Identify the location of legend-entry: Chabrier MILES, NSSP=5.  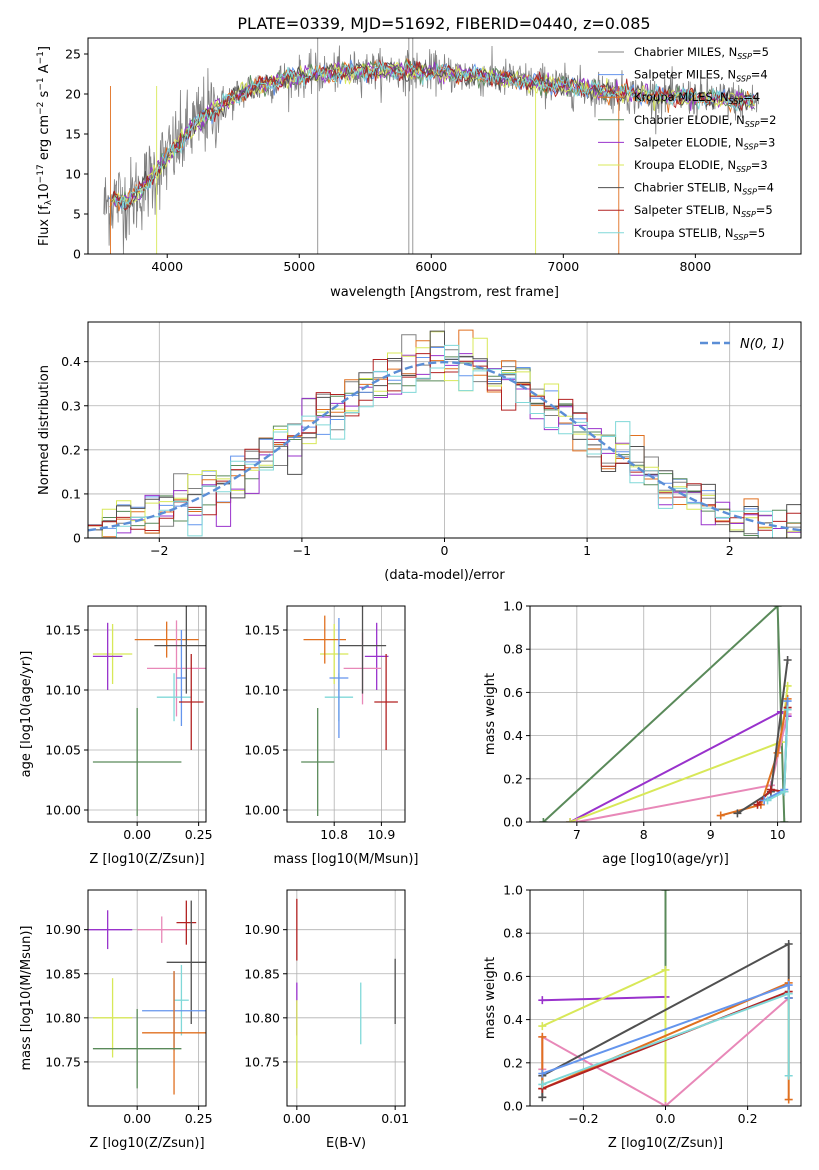
(701, 53).